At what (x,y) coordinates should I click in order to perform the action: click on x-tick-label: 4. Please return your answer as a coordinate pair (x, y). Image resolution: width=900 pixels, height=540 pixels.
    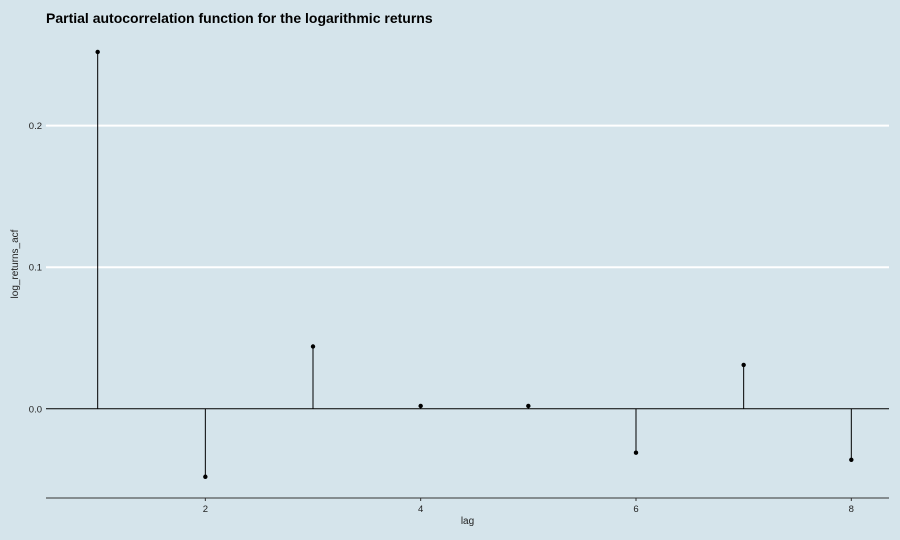
    Looking at the image, I should click on (420, 509).